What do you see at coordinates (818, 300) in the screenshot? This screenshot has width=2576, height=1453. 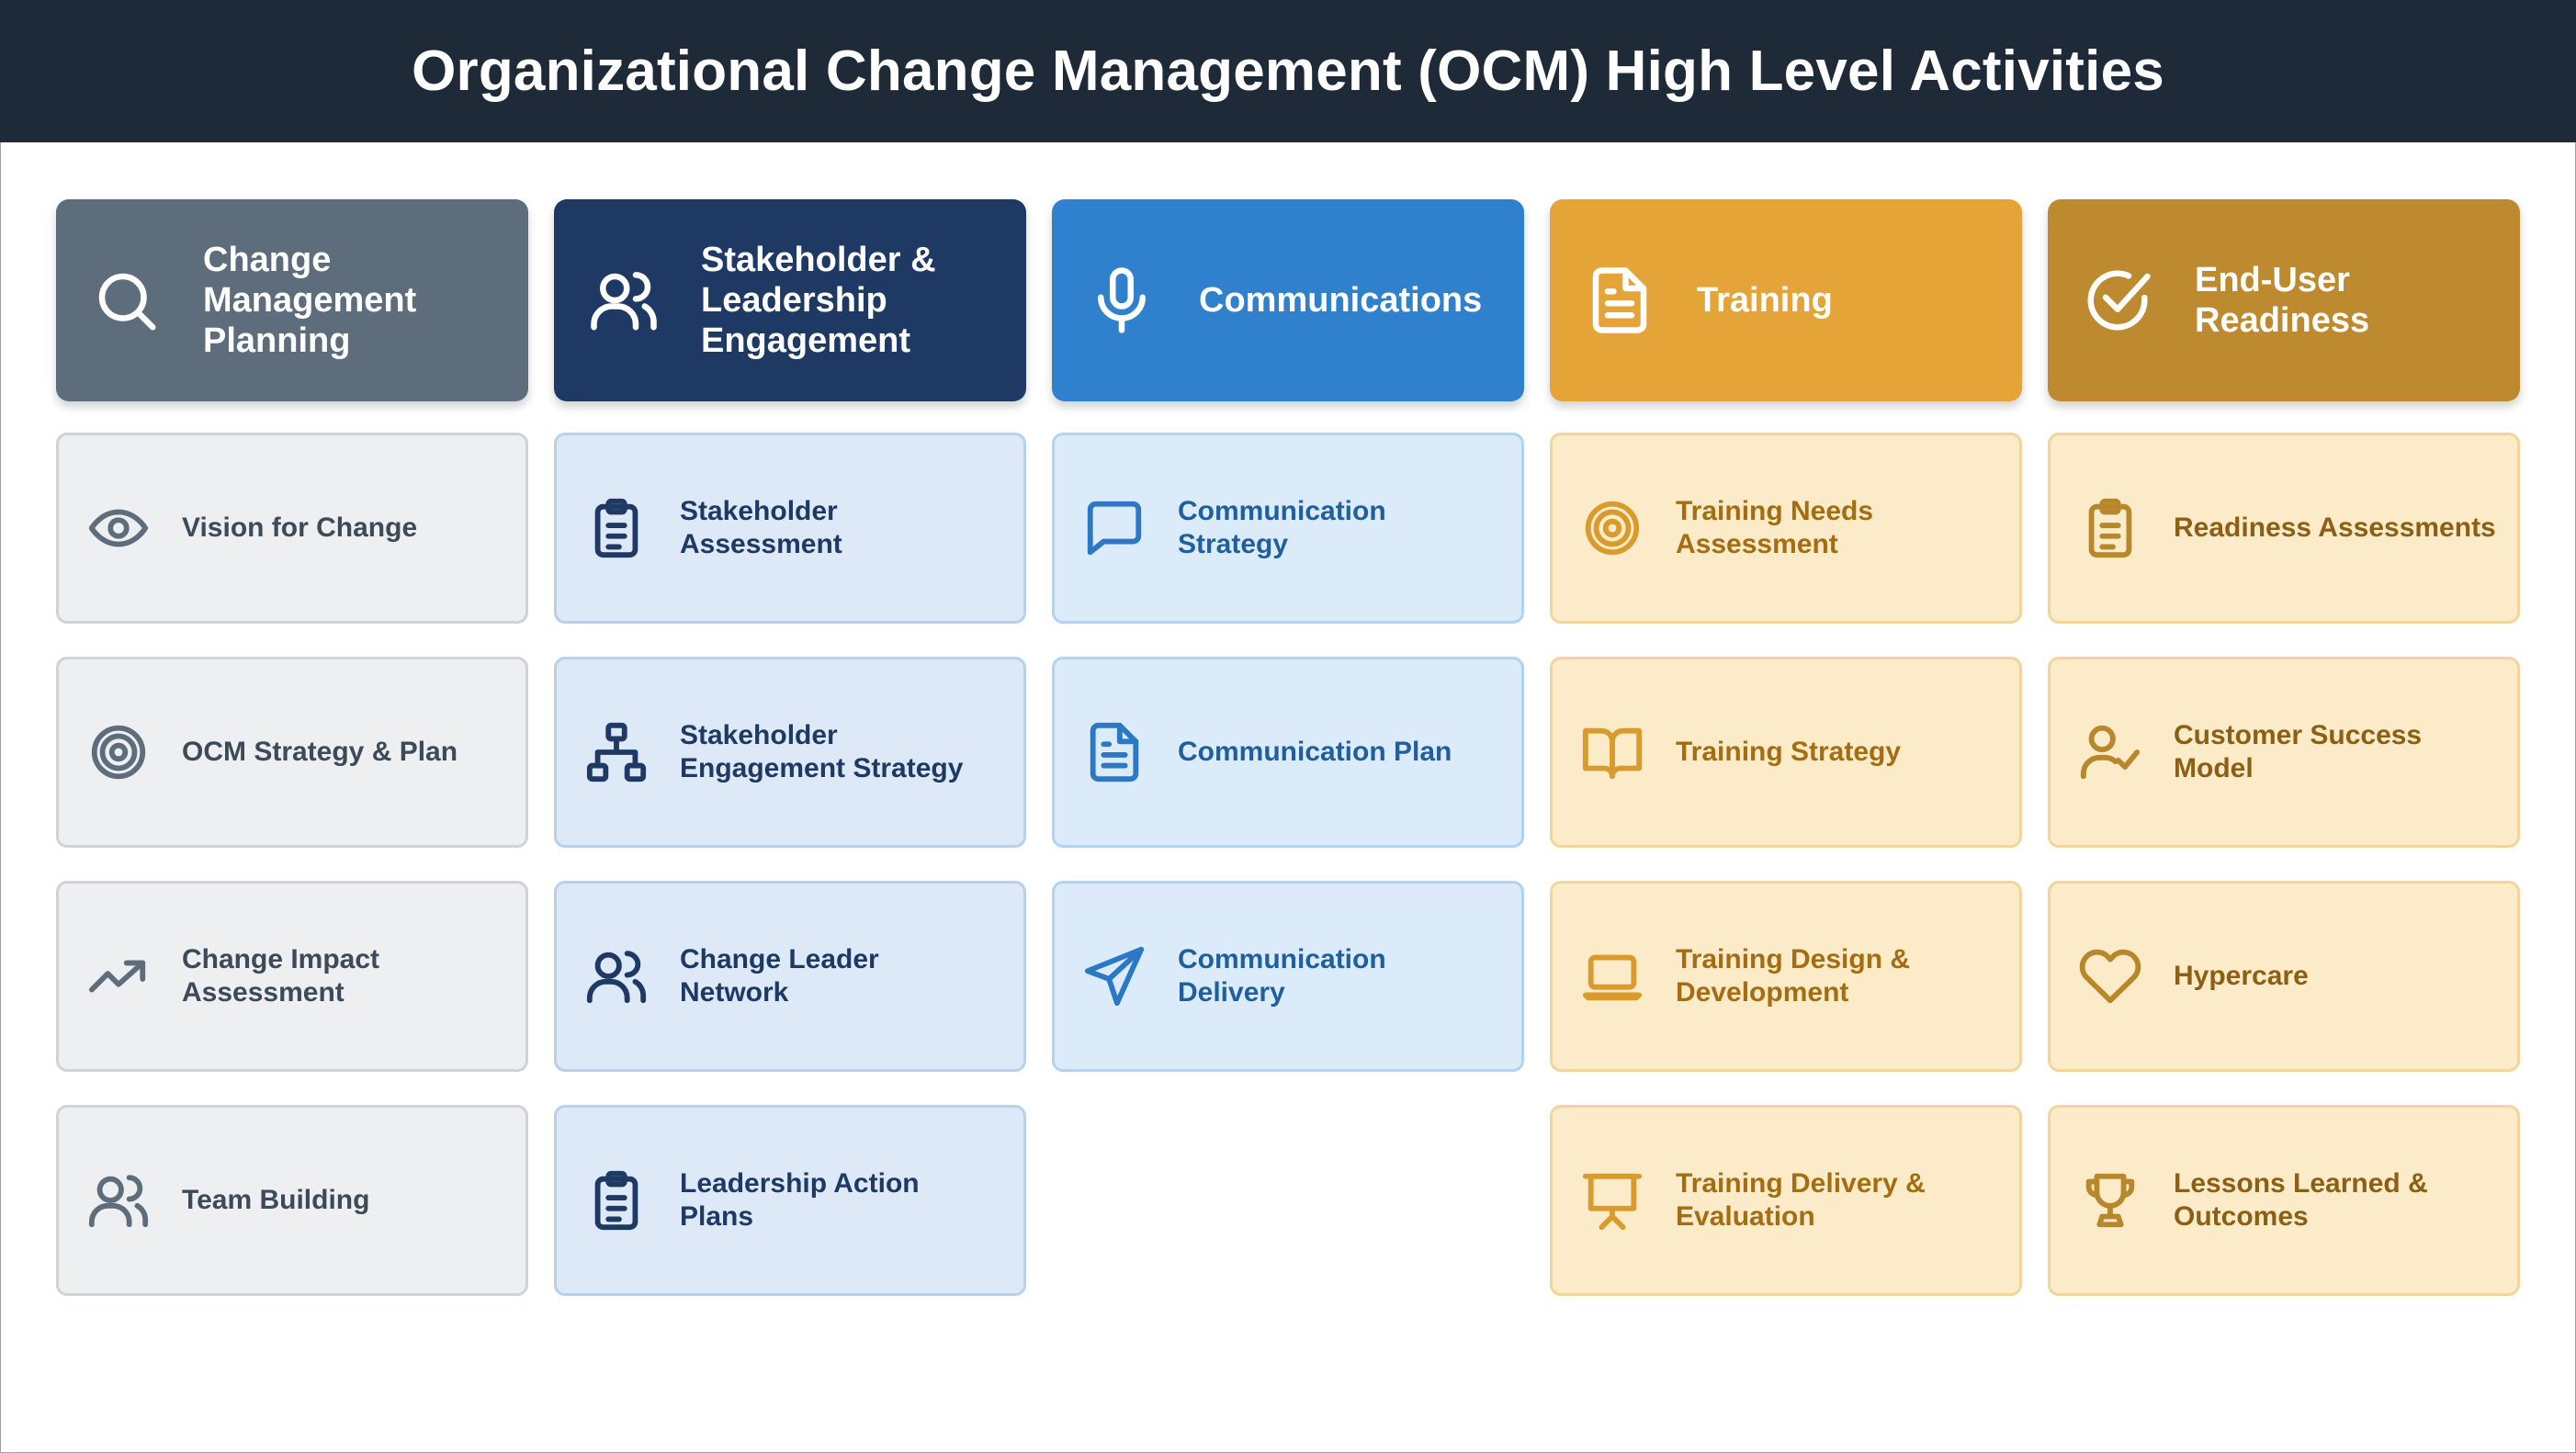 I see `column-title: Stakeholder & Leadership Engagement` at bounding box center [818, 300].